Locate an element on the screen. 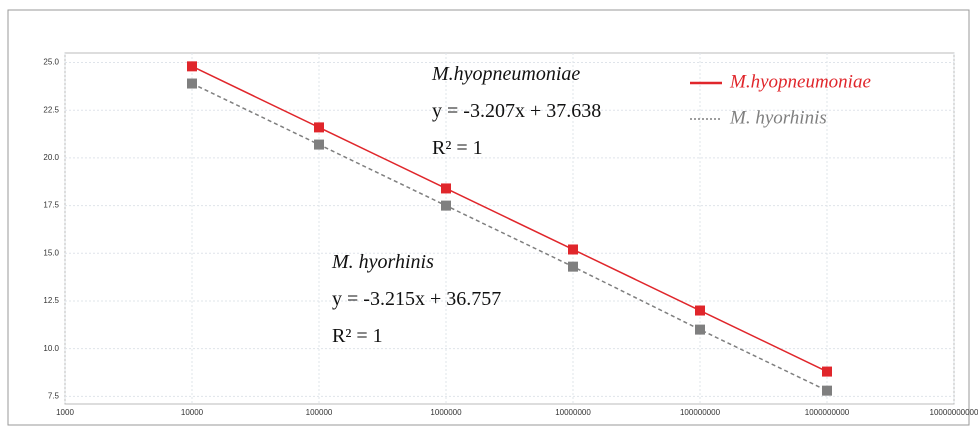 The image size is (978, 438). legend-label: M.hyopneumoniae is located at coordinates (800, 81).